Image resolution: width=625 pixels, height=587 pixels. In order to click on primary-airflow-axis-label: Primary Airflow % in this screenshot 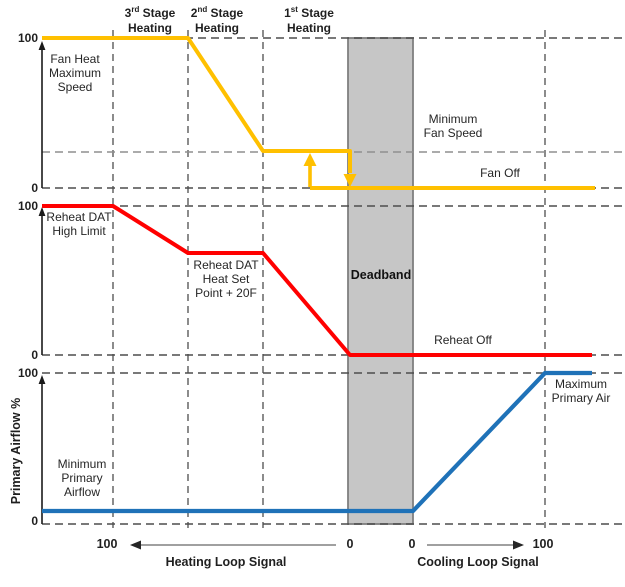, I will do `click(16, 451)`.